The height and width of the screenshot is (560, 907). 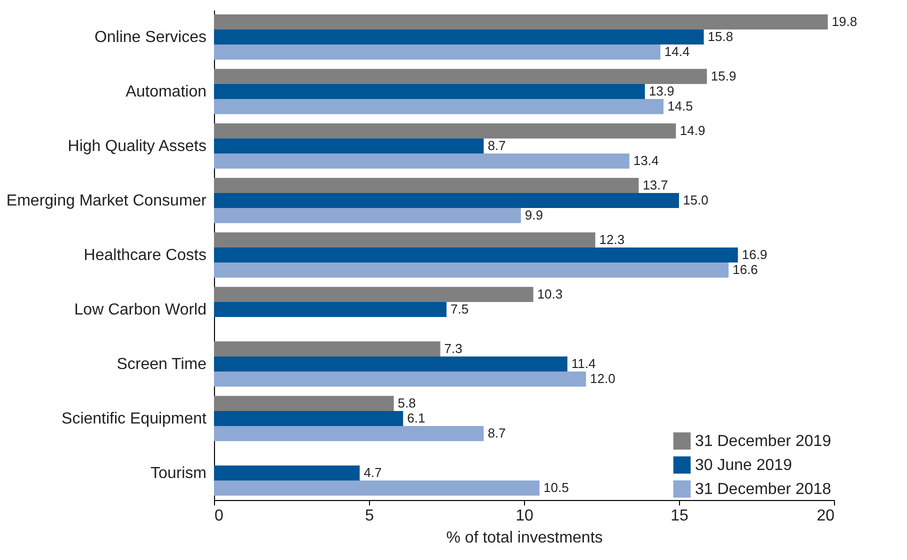 I want to click on data-label: 11.4, so click(x=583, y=364).